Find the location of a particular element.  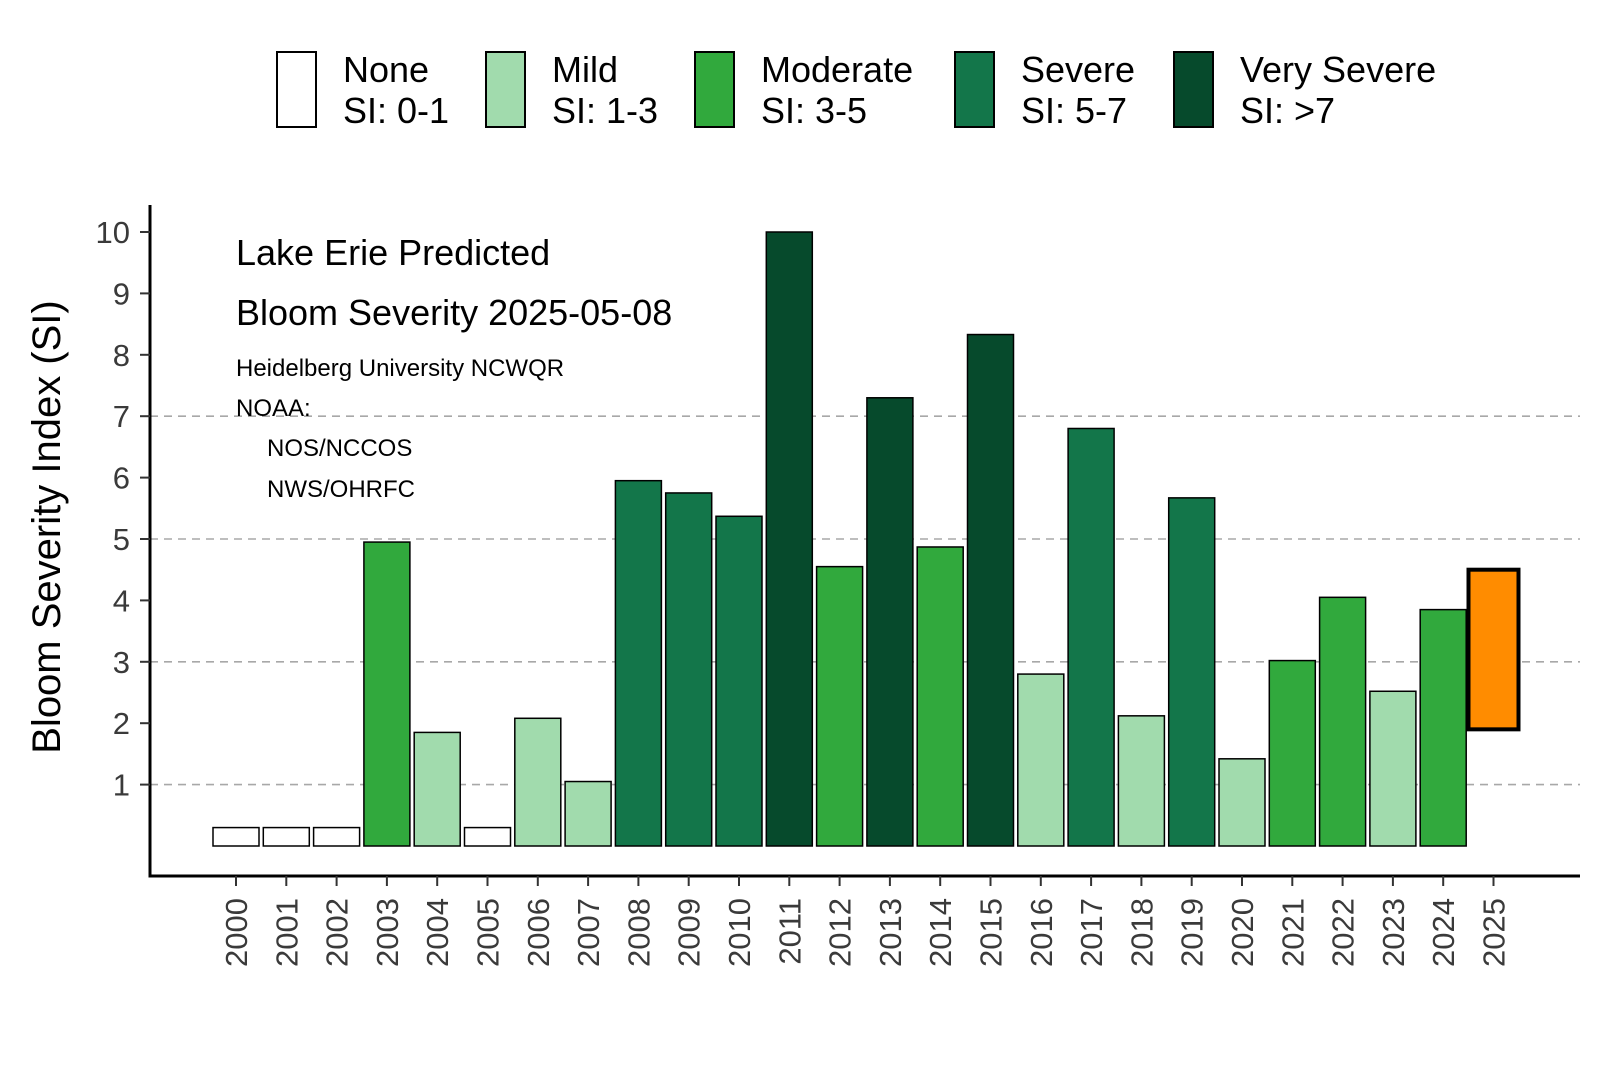

x-tick-label-2017: 2017 is located at coordinates (1091, 932).